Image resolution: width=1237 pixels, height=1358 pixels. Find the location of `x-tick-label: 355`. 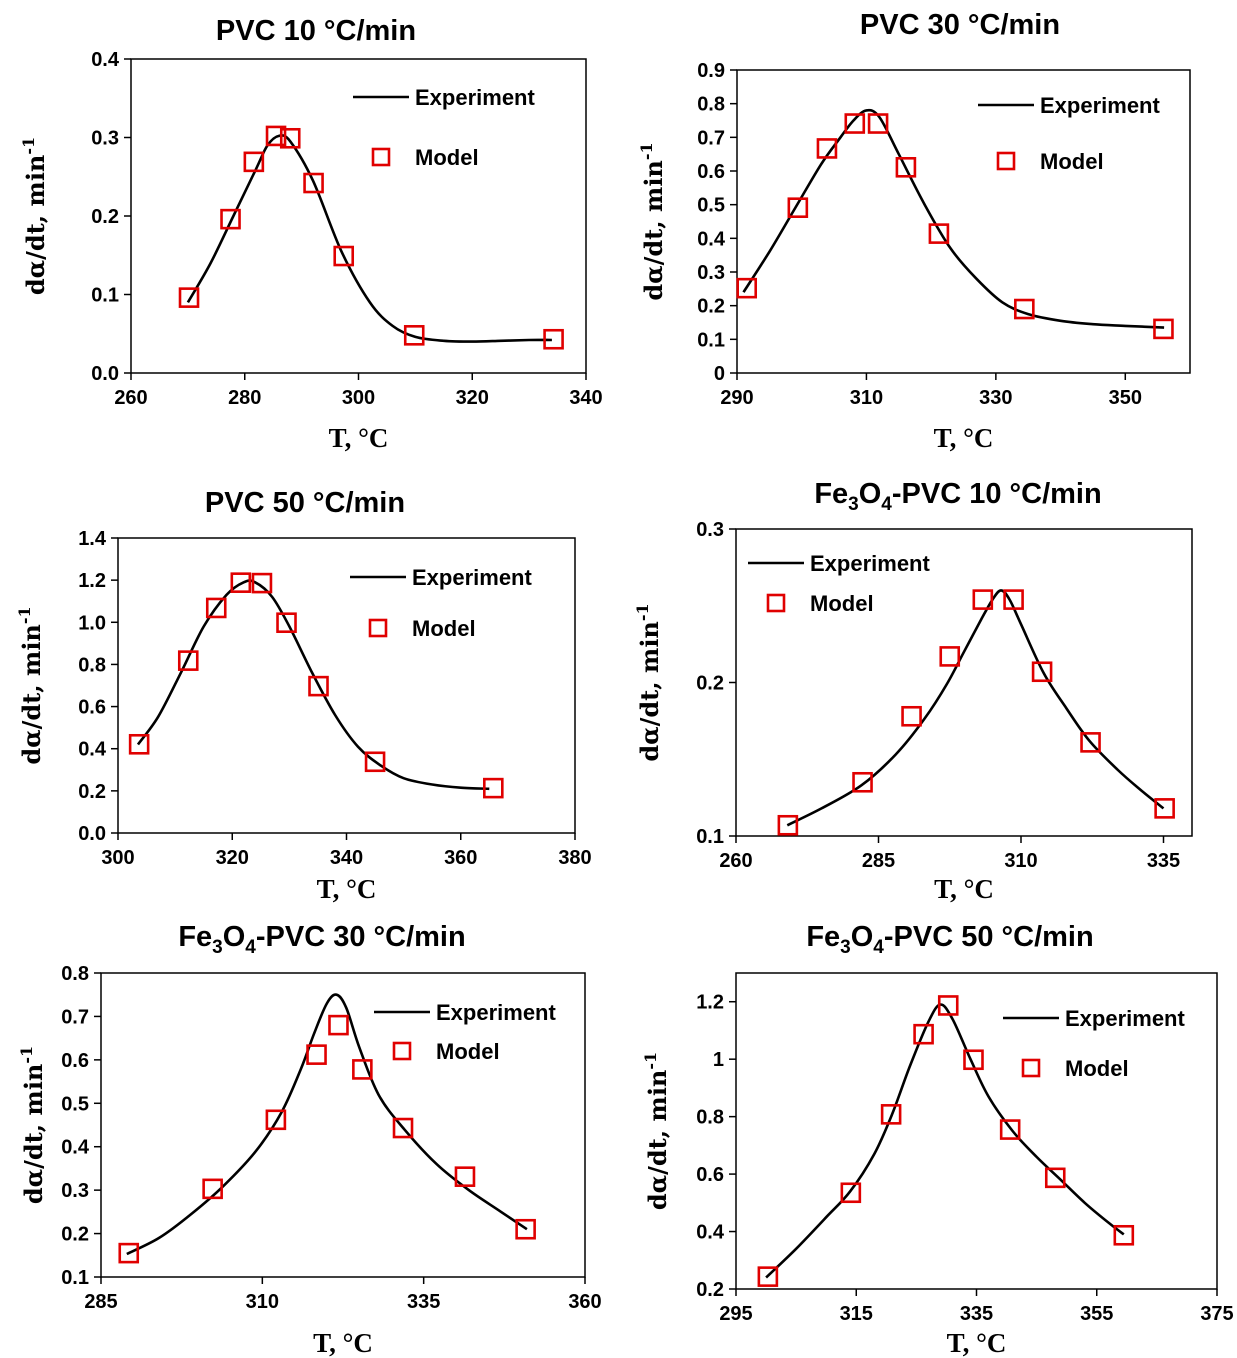

x-tick-label: 355 is located at coordinates (1096, 1314).